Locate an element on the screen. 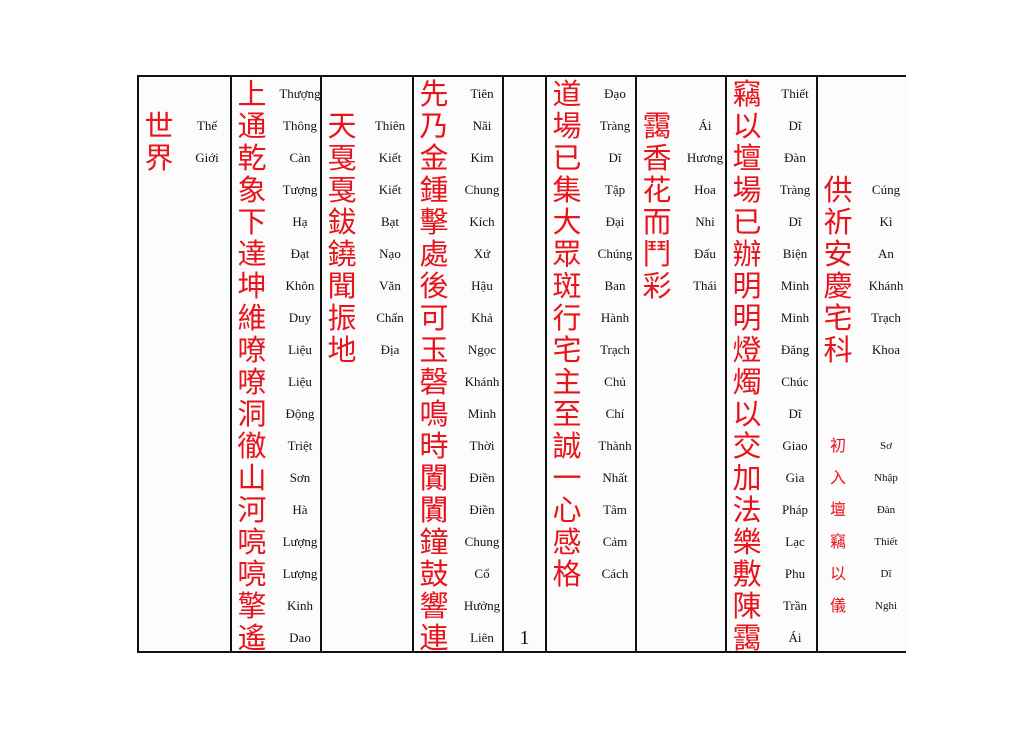 Image resolution: width=1035 pixels, height=732 pixels. vietnamese-reading: Hạ is located at coordinates (300, 221).